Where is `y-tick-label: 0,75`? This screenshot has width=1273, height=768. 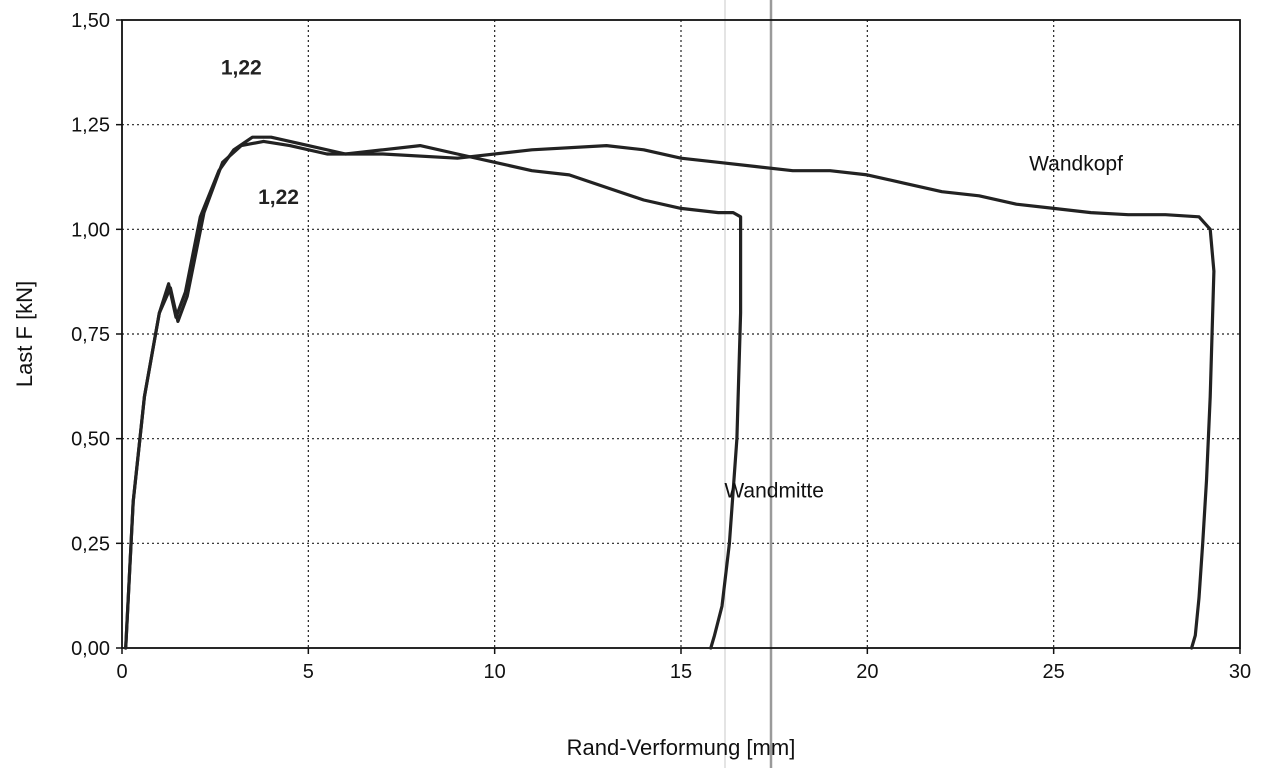
y-tick-label: 0,75 is located at coordinates (90, 335).